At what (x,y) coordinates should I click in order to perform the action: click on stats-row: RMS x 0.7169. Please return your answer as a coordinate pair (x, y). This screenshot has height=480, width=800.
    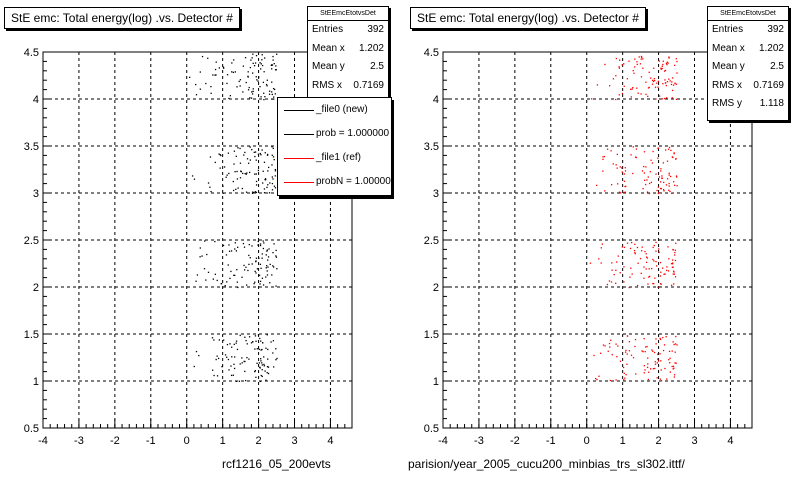
    Looking at the image, I should click on (348, 85).